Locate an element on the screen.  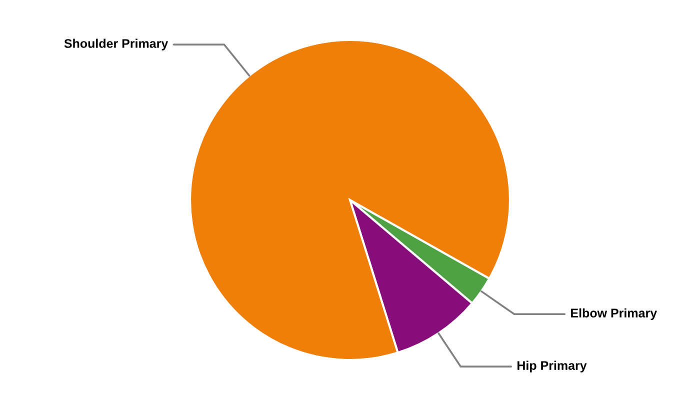
slice-label: Elbow Primary is located at coordinates (614, 314).